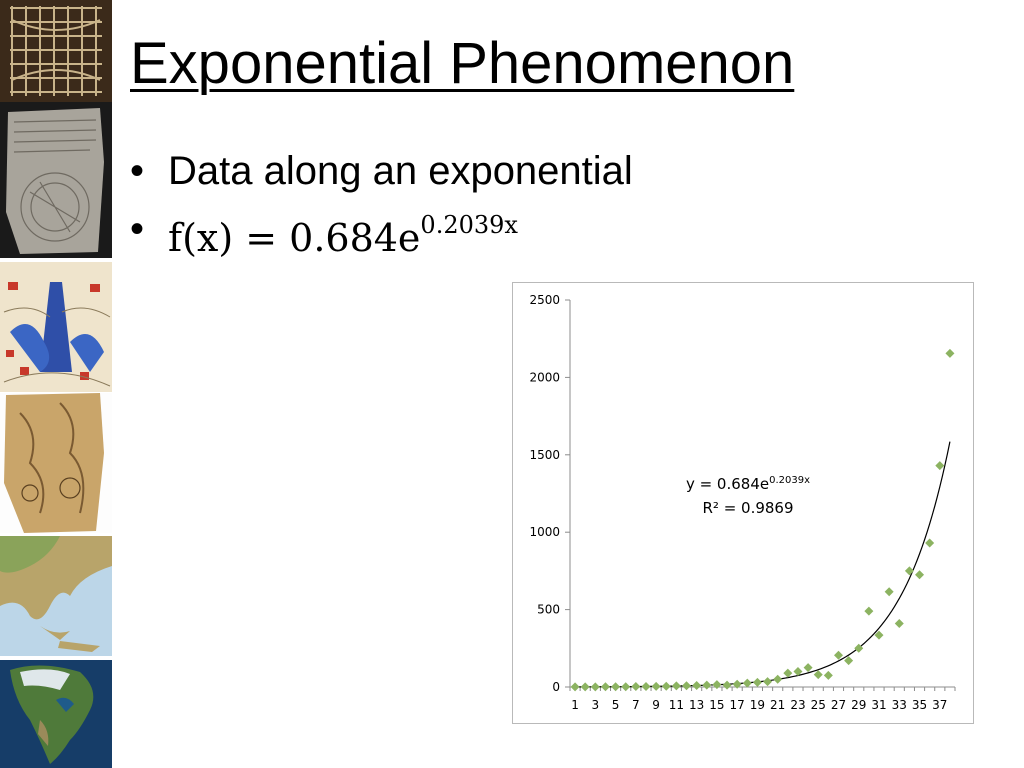  What do you see at coordinates (858, 705) in the screenshot?
I see `x-tick-label: 29` at bounding box center [858, 705].